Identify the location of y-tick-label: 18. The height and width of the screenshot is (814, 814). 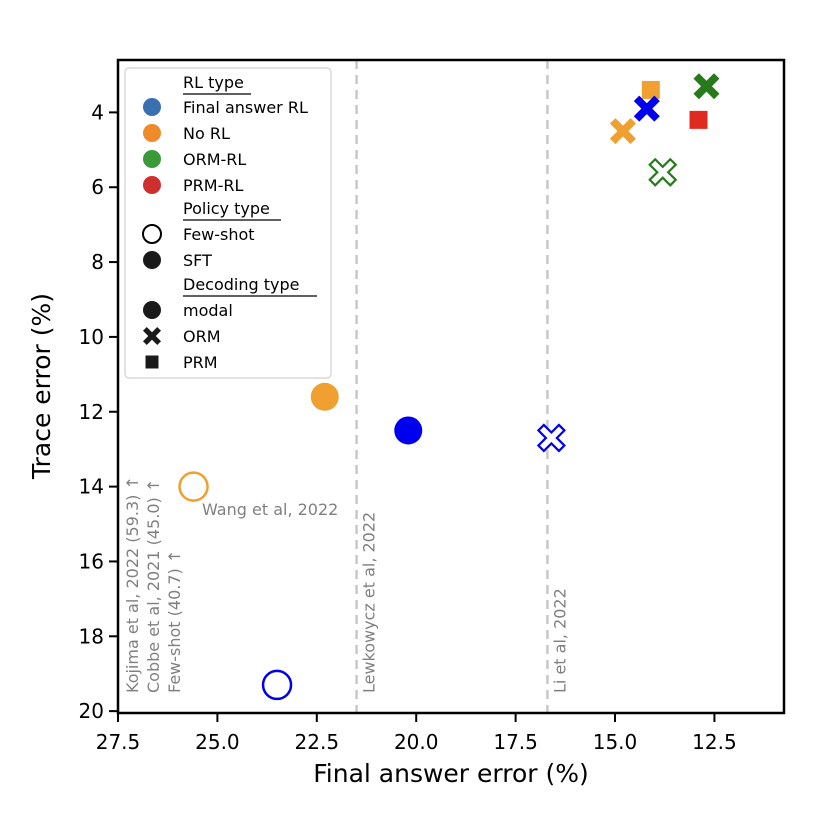
(91, 636).